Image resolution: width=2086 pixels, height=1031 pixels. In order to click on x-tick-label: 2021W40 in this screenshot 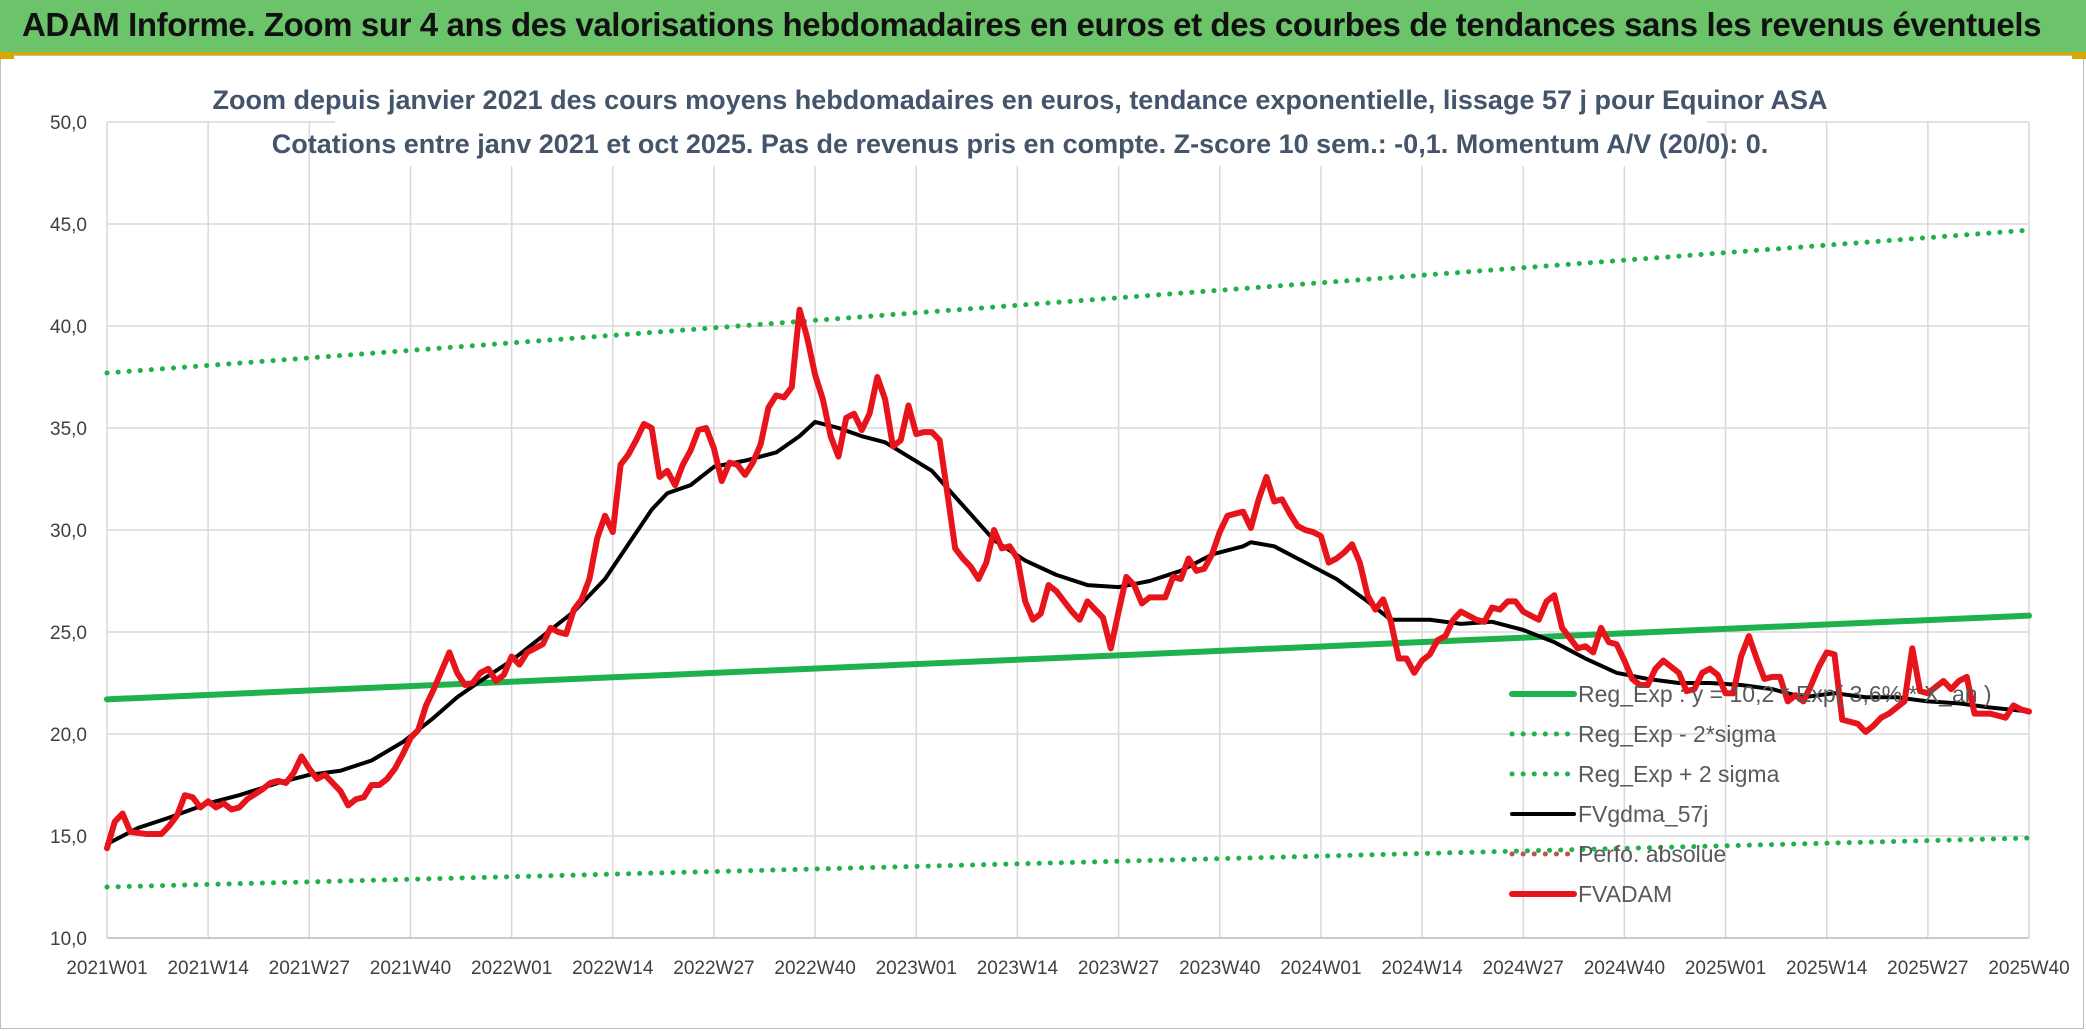, I will do `click(410, 968)`.